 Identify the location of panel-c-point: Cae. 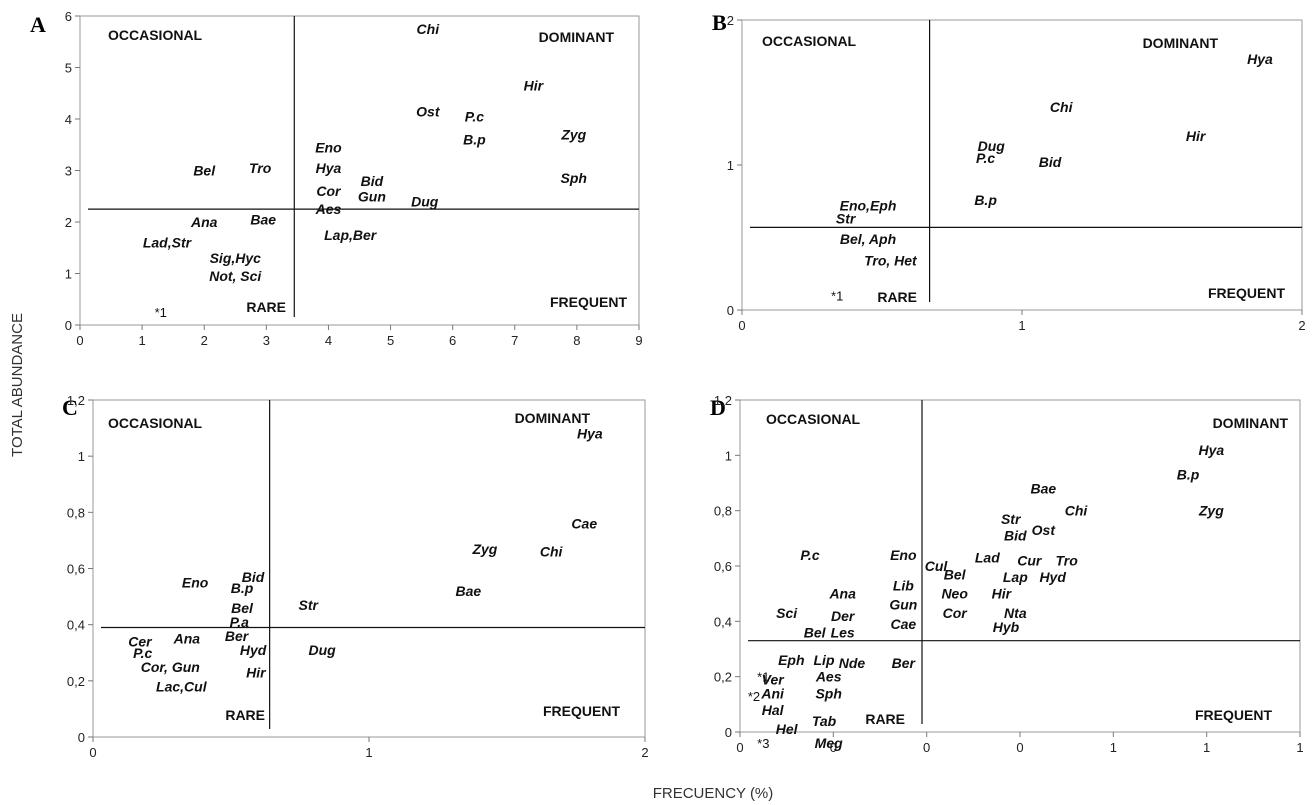
(584, 524).